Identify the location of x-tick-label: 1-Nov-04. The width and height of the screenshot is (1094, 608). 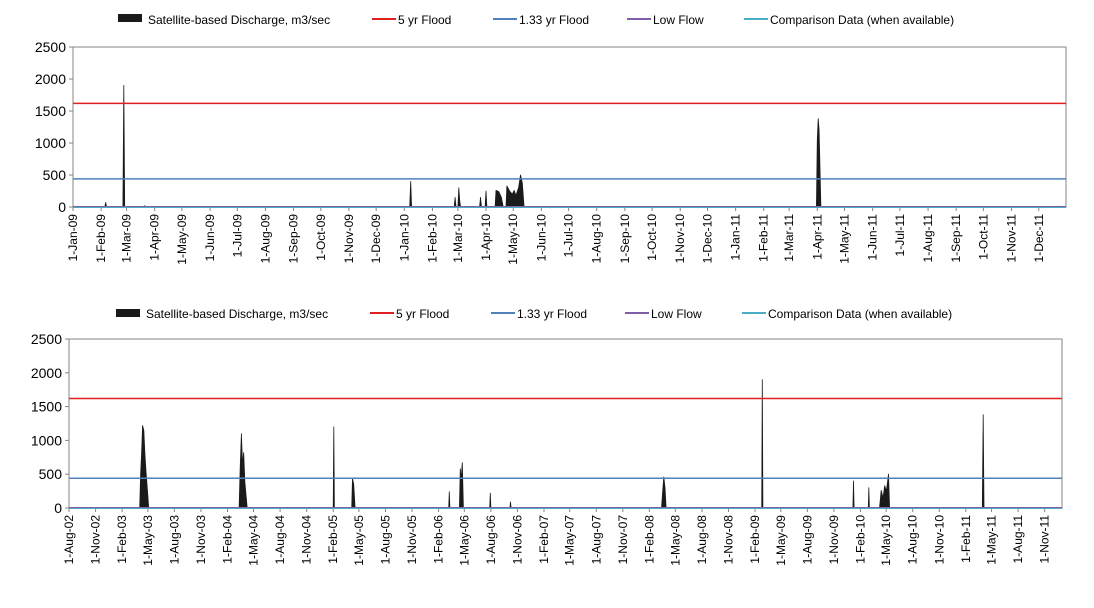
(307, 540).